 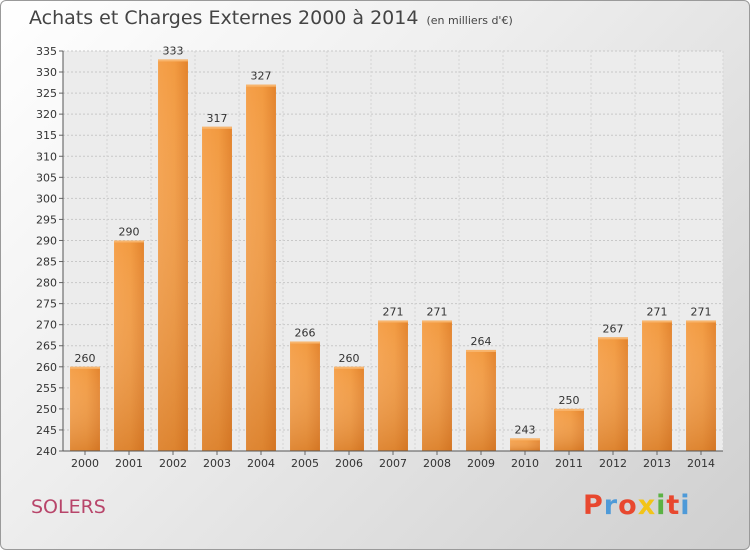 I want to click on y-tick-label: 335, so click(x=46, y=51).